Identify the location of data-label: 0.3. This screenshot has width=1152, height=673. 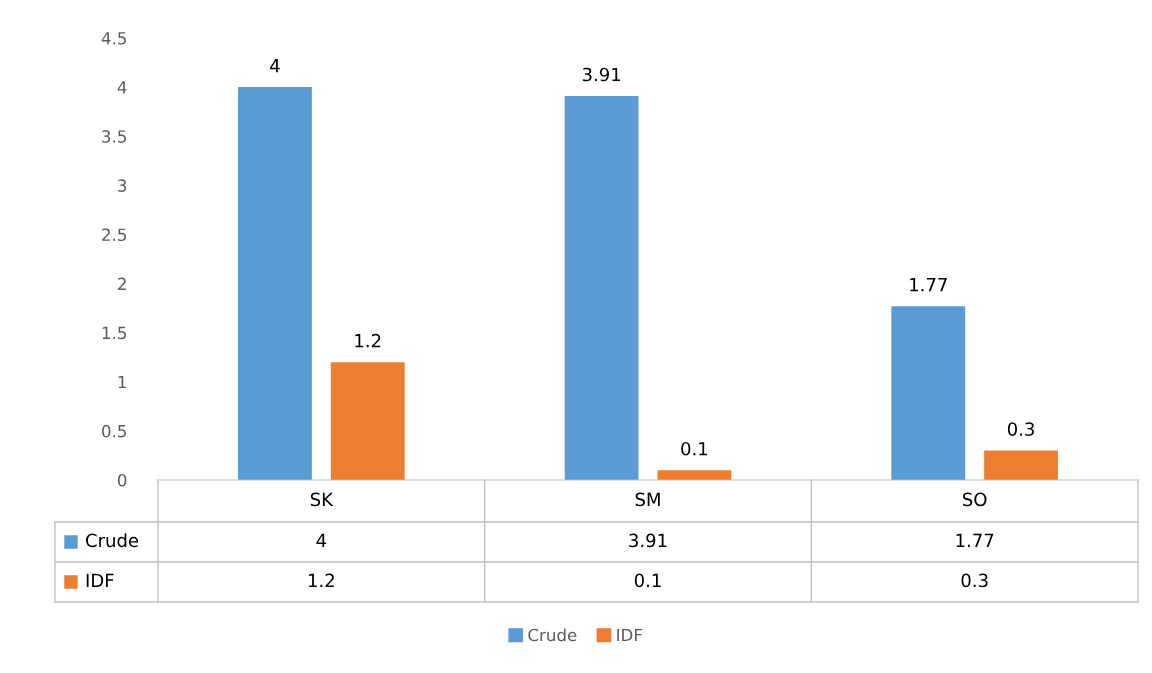
(974, 580).